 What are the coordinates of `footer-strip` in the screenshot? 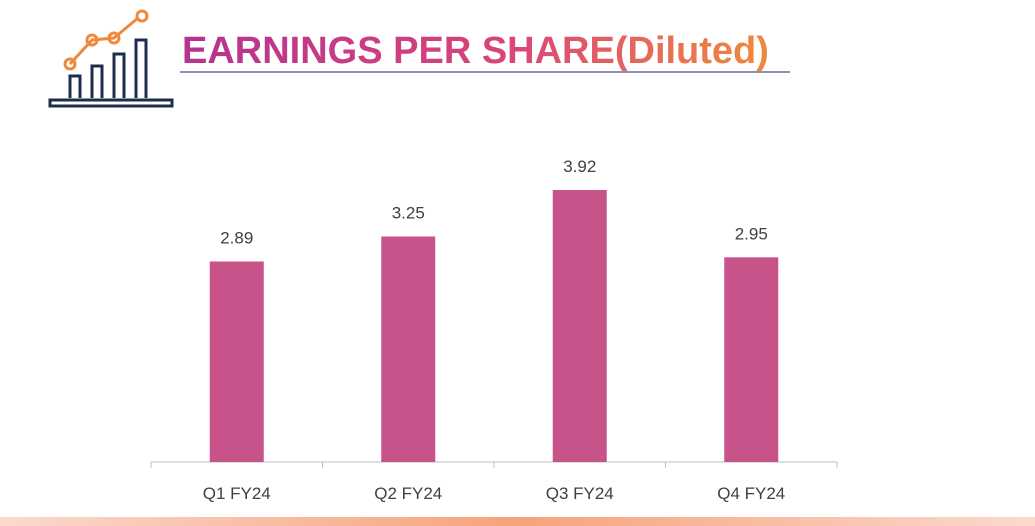 It's located at (517, 521).